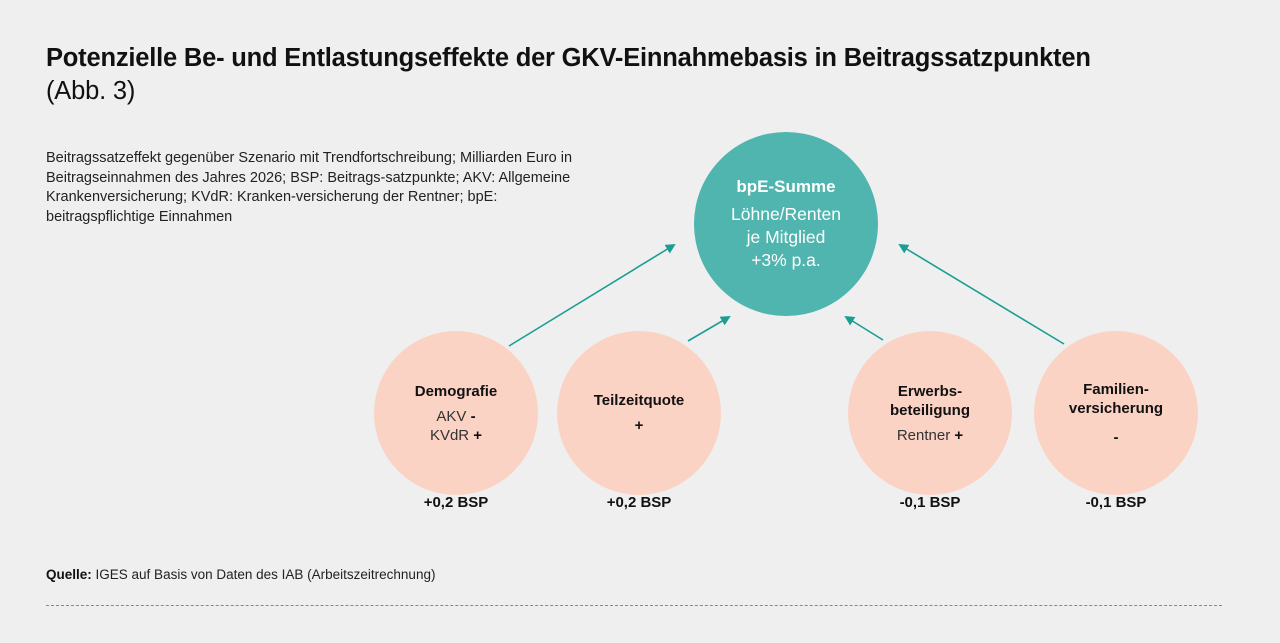 The image size is (1280, 643). Describe the element at coordinates (786, 236) in the screenshot. I see `central-line-2: je Mitglied` at that location.